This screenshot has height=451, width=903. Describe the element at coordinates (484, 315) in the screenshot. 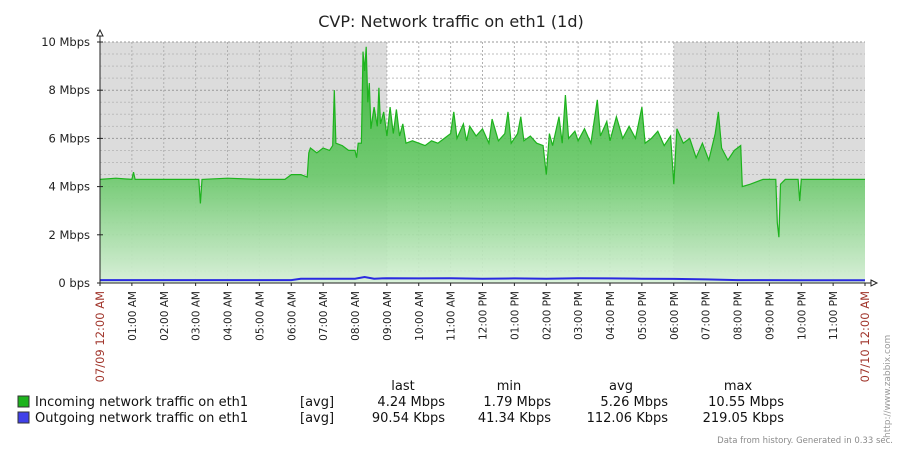

I see `x-tick-label: 12:00 PM` at that location.